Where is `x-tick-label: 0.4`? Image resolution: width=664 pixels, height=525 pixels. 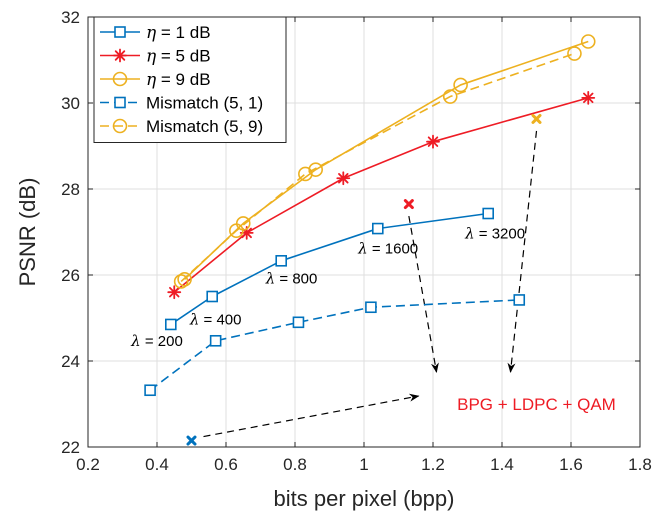 x-tick-label: 0.4 is located at coordinates (157, 464).